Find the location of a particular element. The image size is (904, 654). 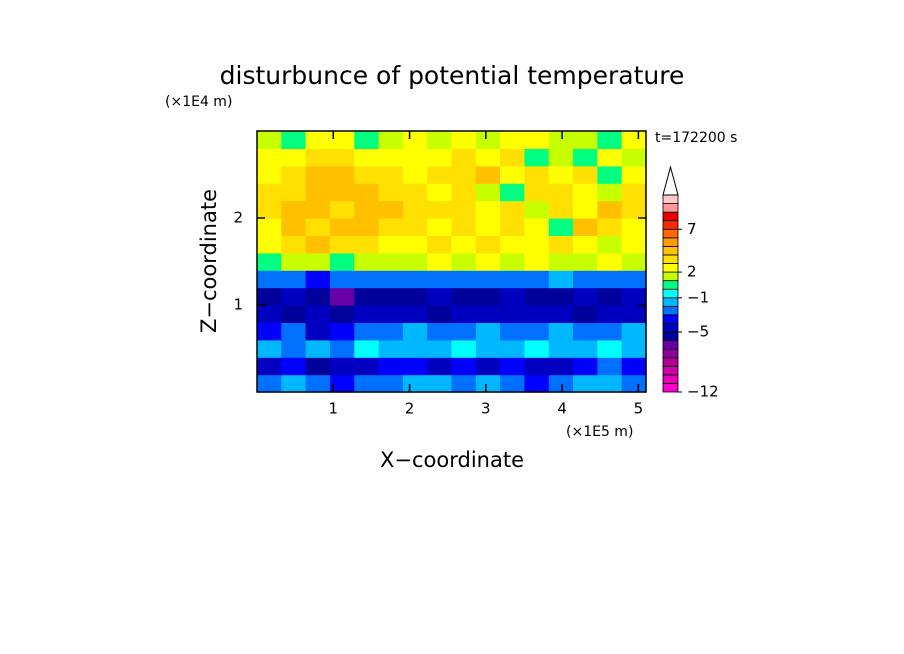

y-unit: (×1E4 m) is located at coordinates (198, 102).